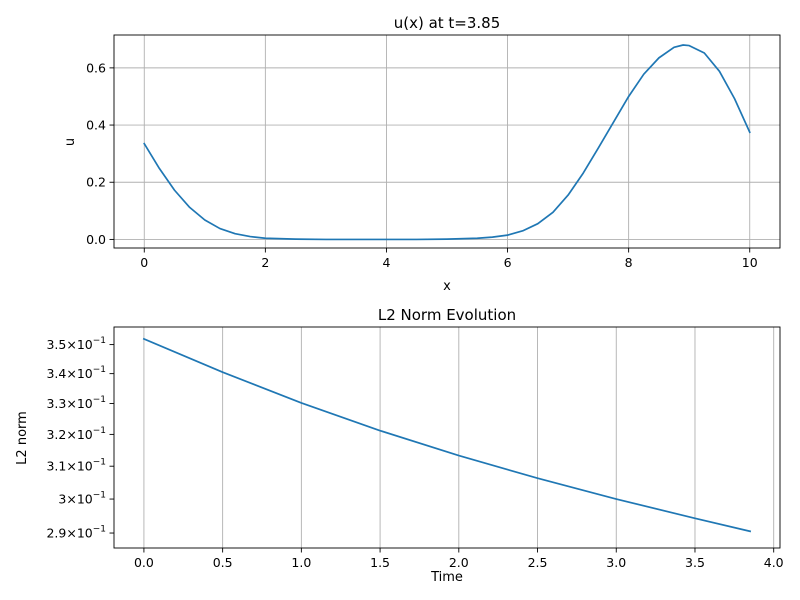 Image resolution: width=800 pixels, height=600 pixels. What do you see at coordinates (301, 562) in the screenshot?
I see `bottom-x-tick-label: 1.0` at bounding box center [301, 562].